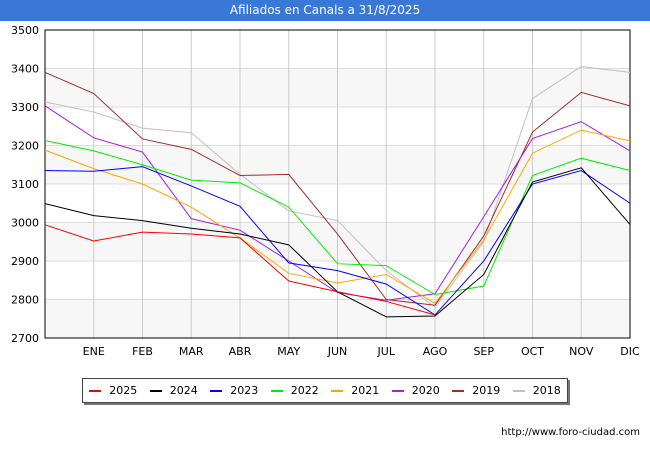 This screenshot has height=450, width=650. I want to click on legend-label: 2022, so click(304, 390).